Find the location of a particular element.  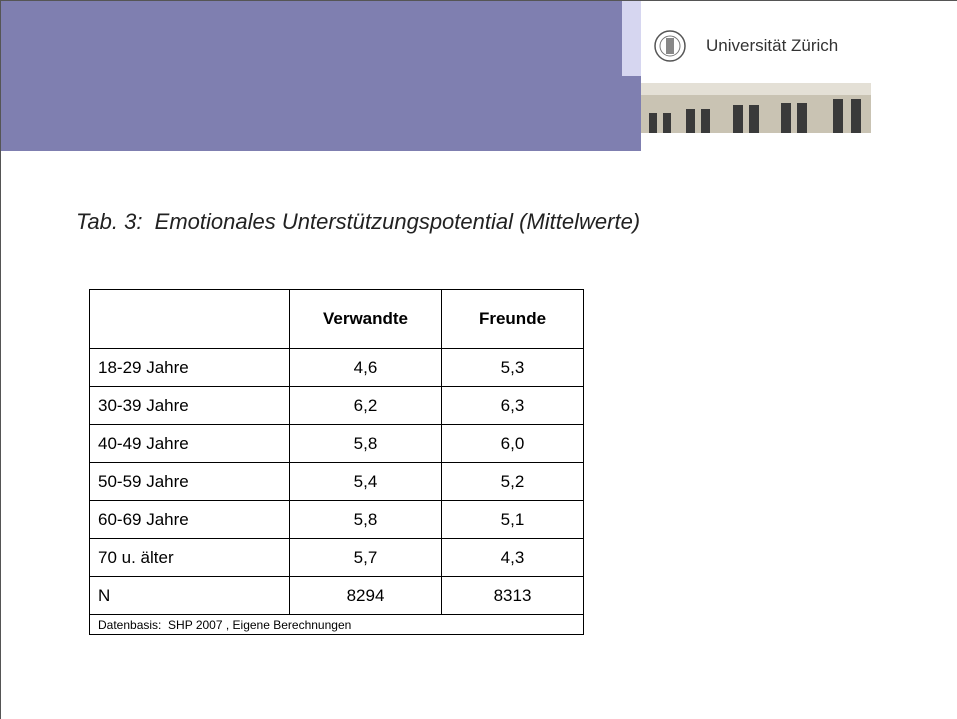

header-row: Verwandte Freunde is located at coordinates (336, 319).